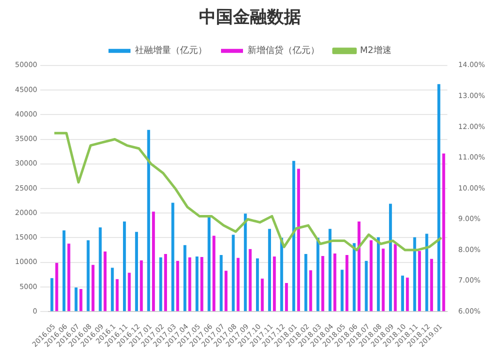 The height and width of the screenshot is (362, 500). What do you see at coordinates (171, 50) in the screenshot?
I see `legend-label: 社融增量（亿元）` at bounding box center [171, 50].